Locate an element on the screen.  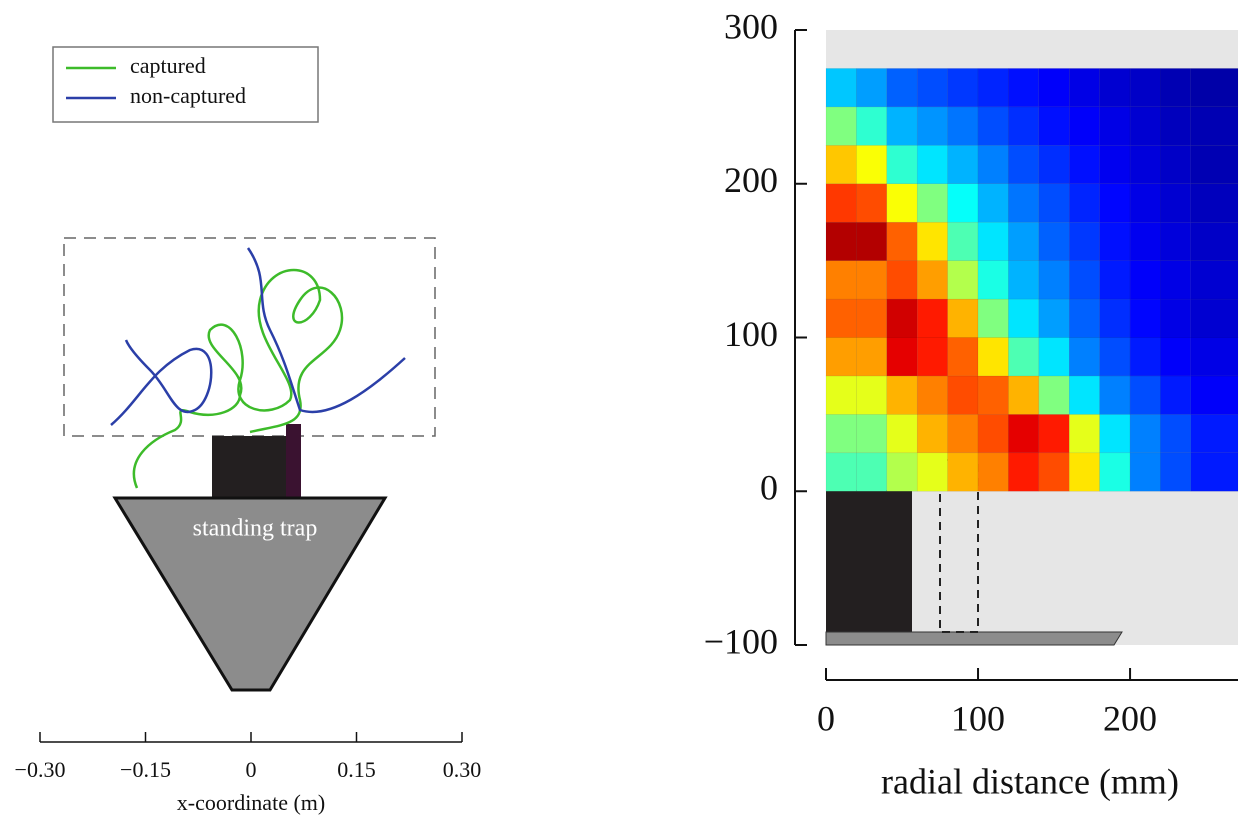
x-tick-label: 0 is located at coordinates (826, 718).